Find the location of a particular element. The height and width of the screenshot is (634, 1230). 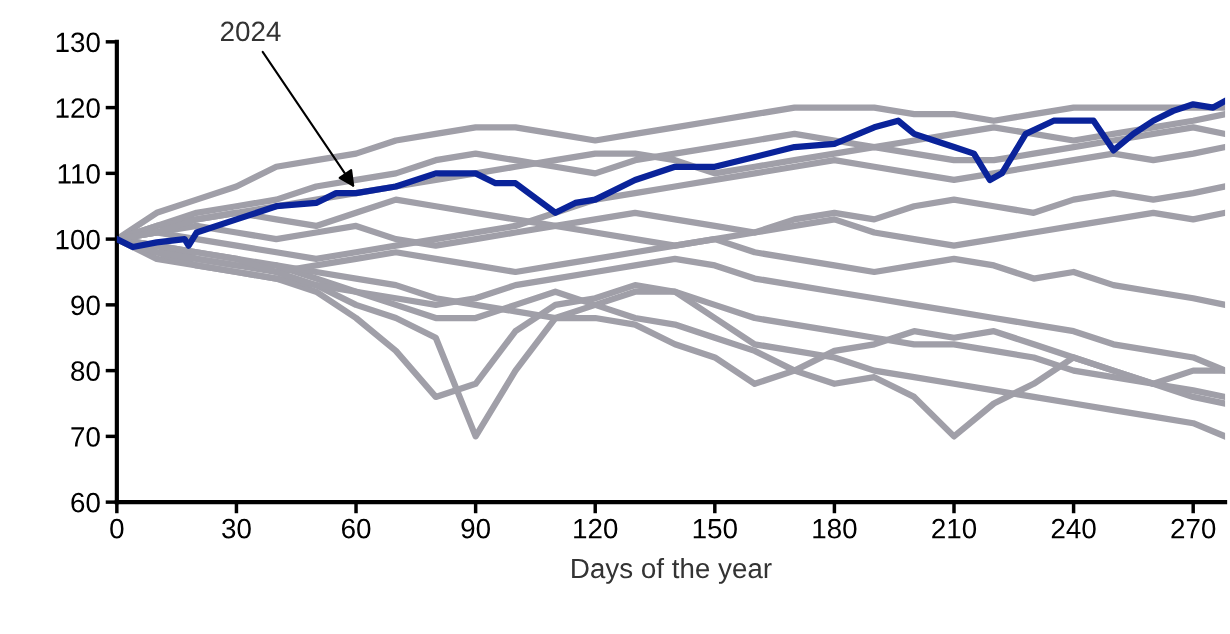

x-tick-label: 270 is located at coordinates (1193, 528).